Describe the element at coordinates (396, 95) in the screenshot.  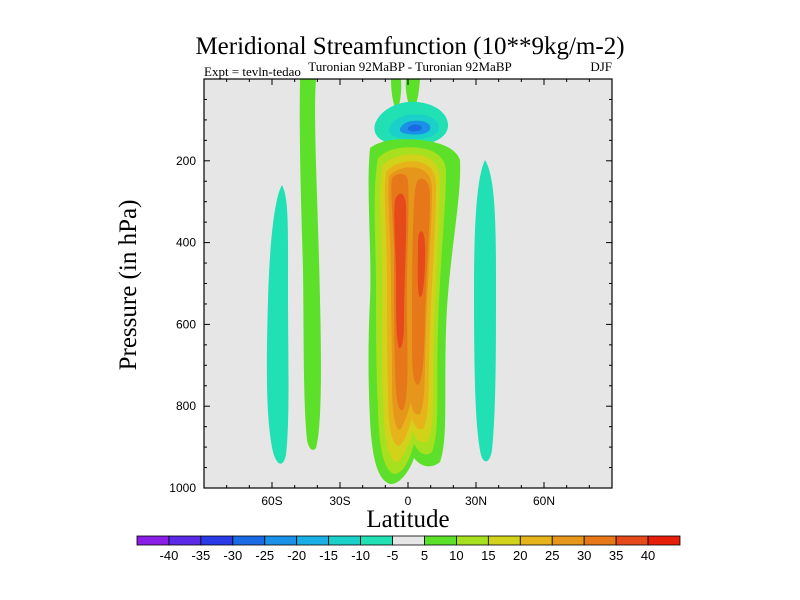
I see `contour-green-top-strip` at that location.